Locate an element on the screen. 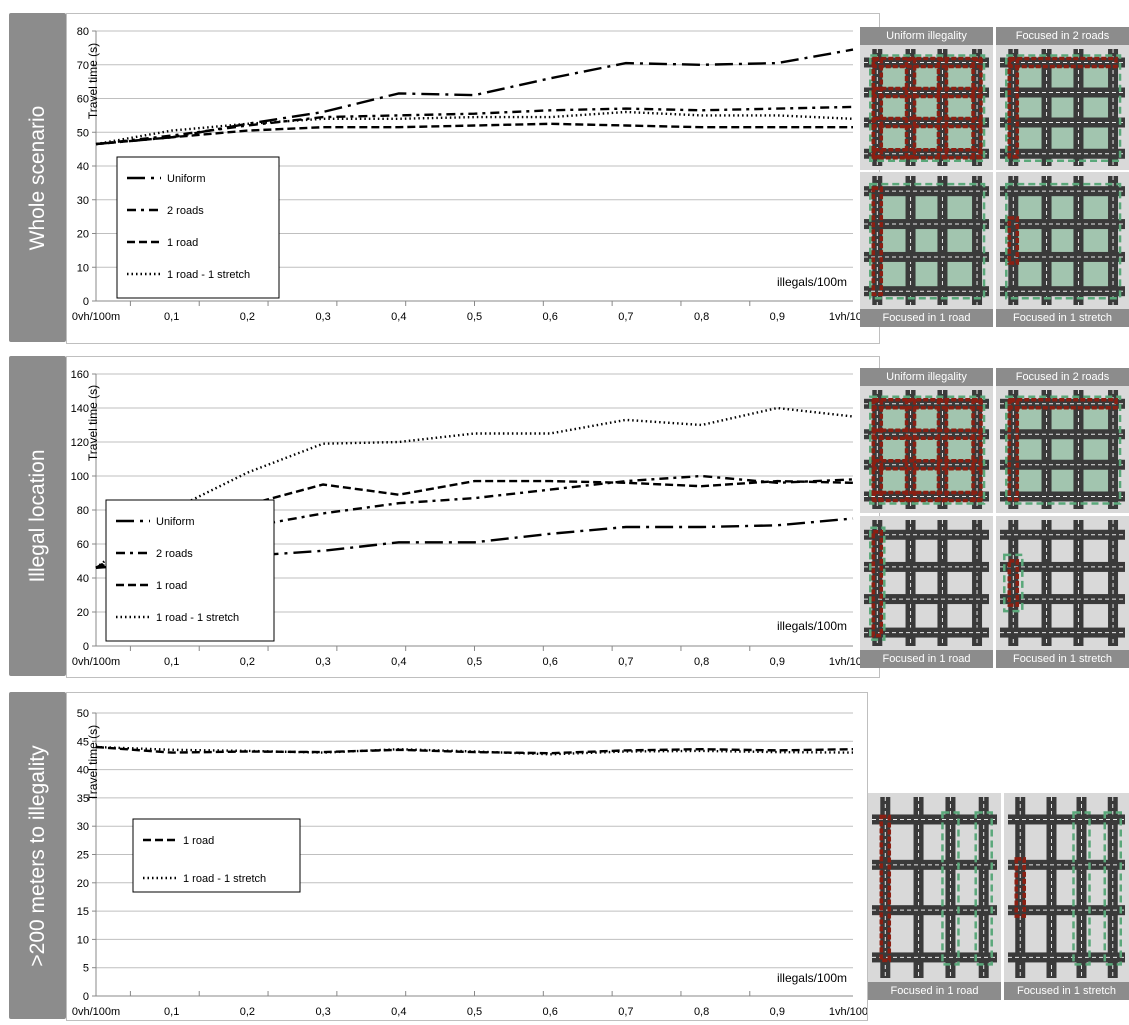 The image size is (1129, 1025). y-tick-label: 20 is located at coordinates (83, 884).